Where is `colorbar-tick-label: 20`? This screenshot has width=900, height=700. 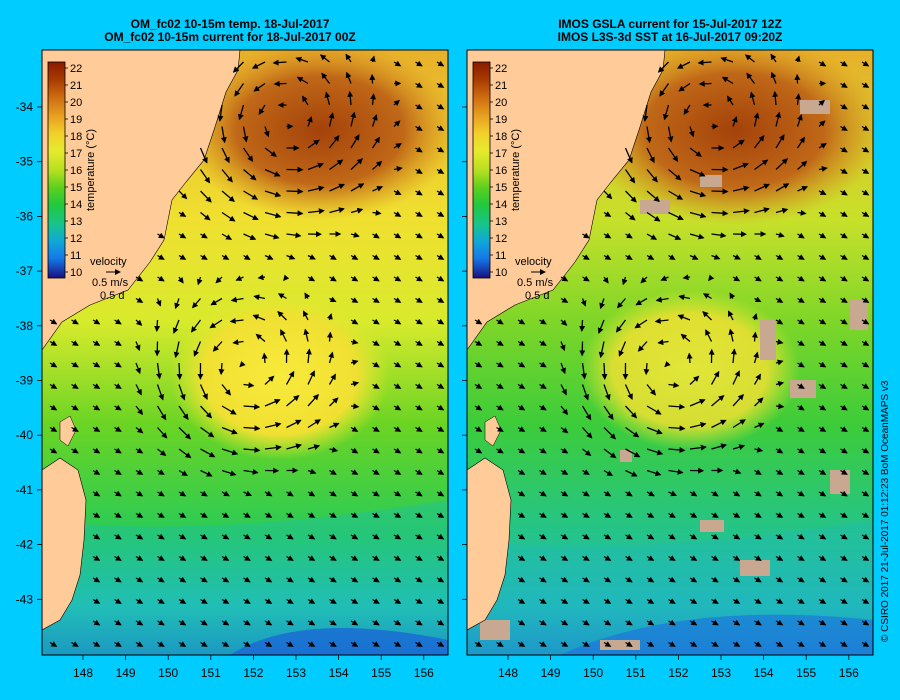 colorbar-tick-label: 20 is located at coordinates (76, 103).